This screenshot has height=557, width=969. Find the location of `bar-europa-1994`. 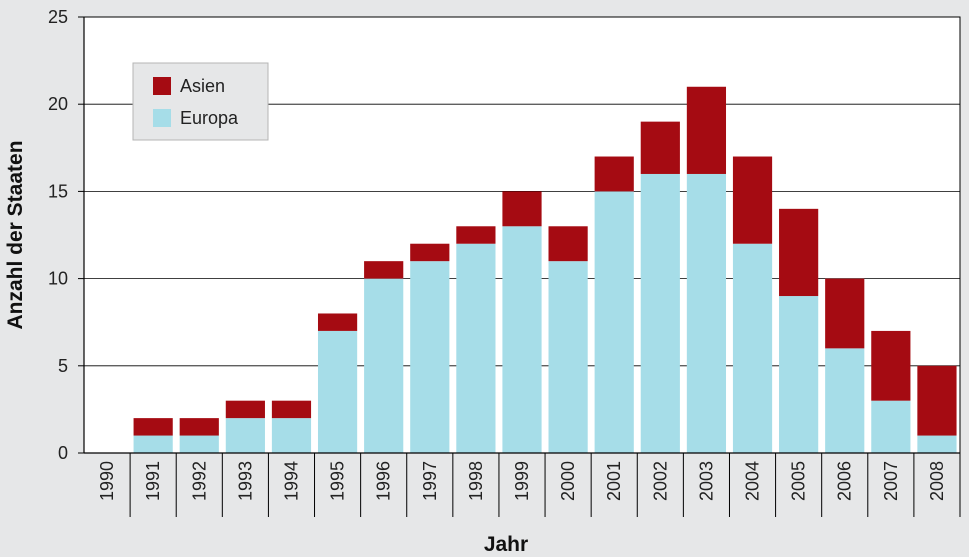

bar-europa-1994 is located at coordinates (291, 435).